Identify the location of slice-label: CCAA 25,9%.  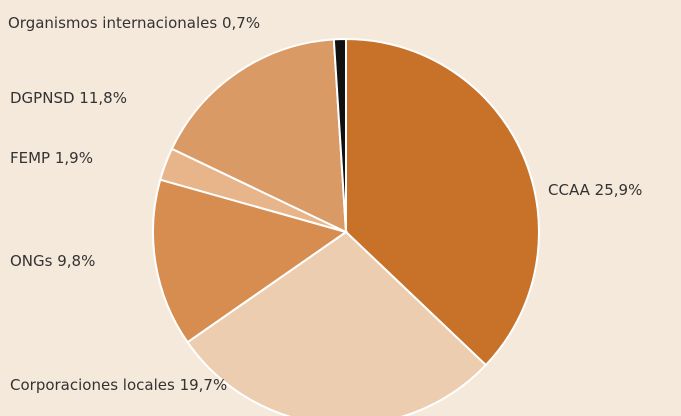
(595, 190).